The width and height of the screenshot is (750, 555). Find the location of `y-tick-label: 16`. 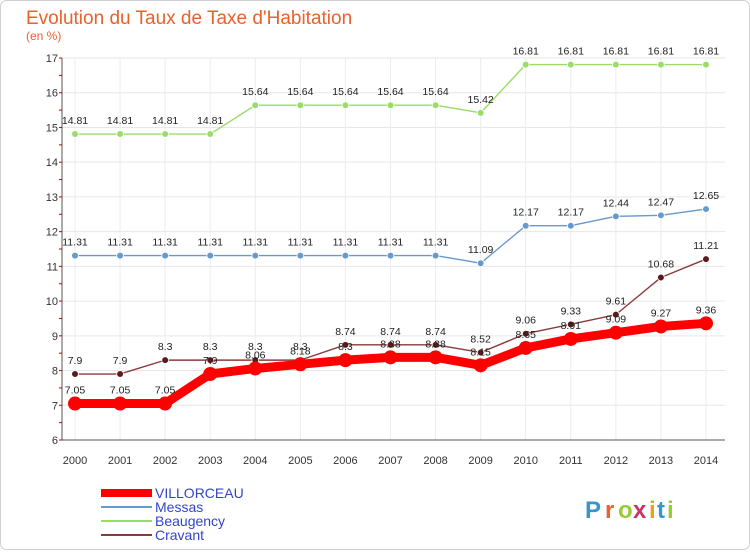

y-tick-label: 16 is located at coordinates (52, 94).